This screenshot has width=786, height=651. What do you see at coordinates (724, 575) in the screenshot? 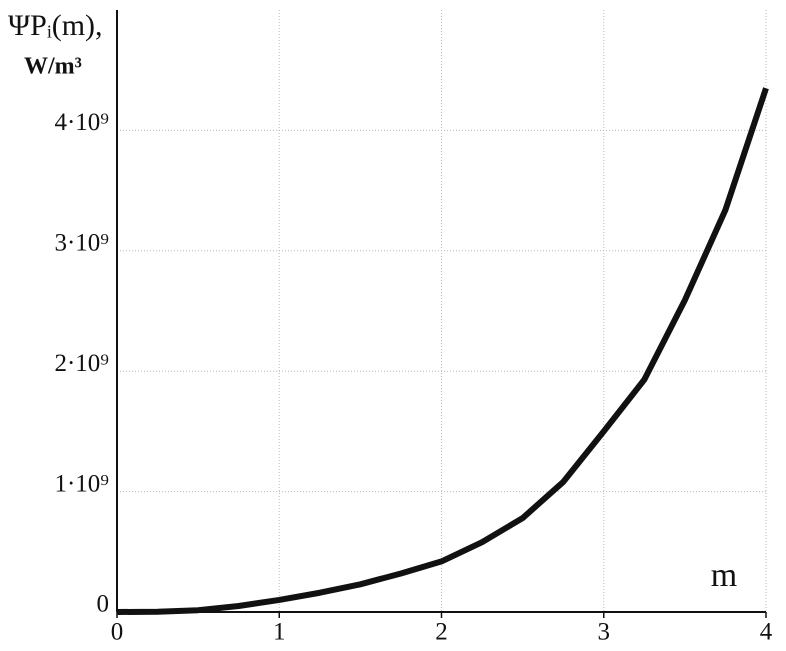
I see `x-axis-label: m` at bounding box center [724, 575].